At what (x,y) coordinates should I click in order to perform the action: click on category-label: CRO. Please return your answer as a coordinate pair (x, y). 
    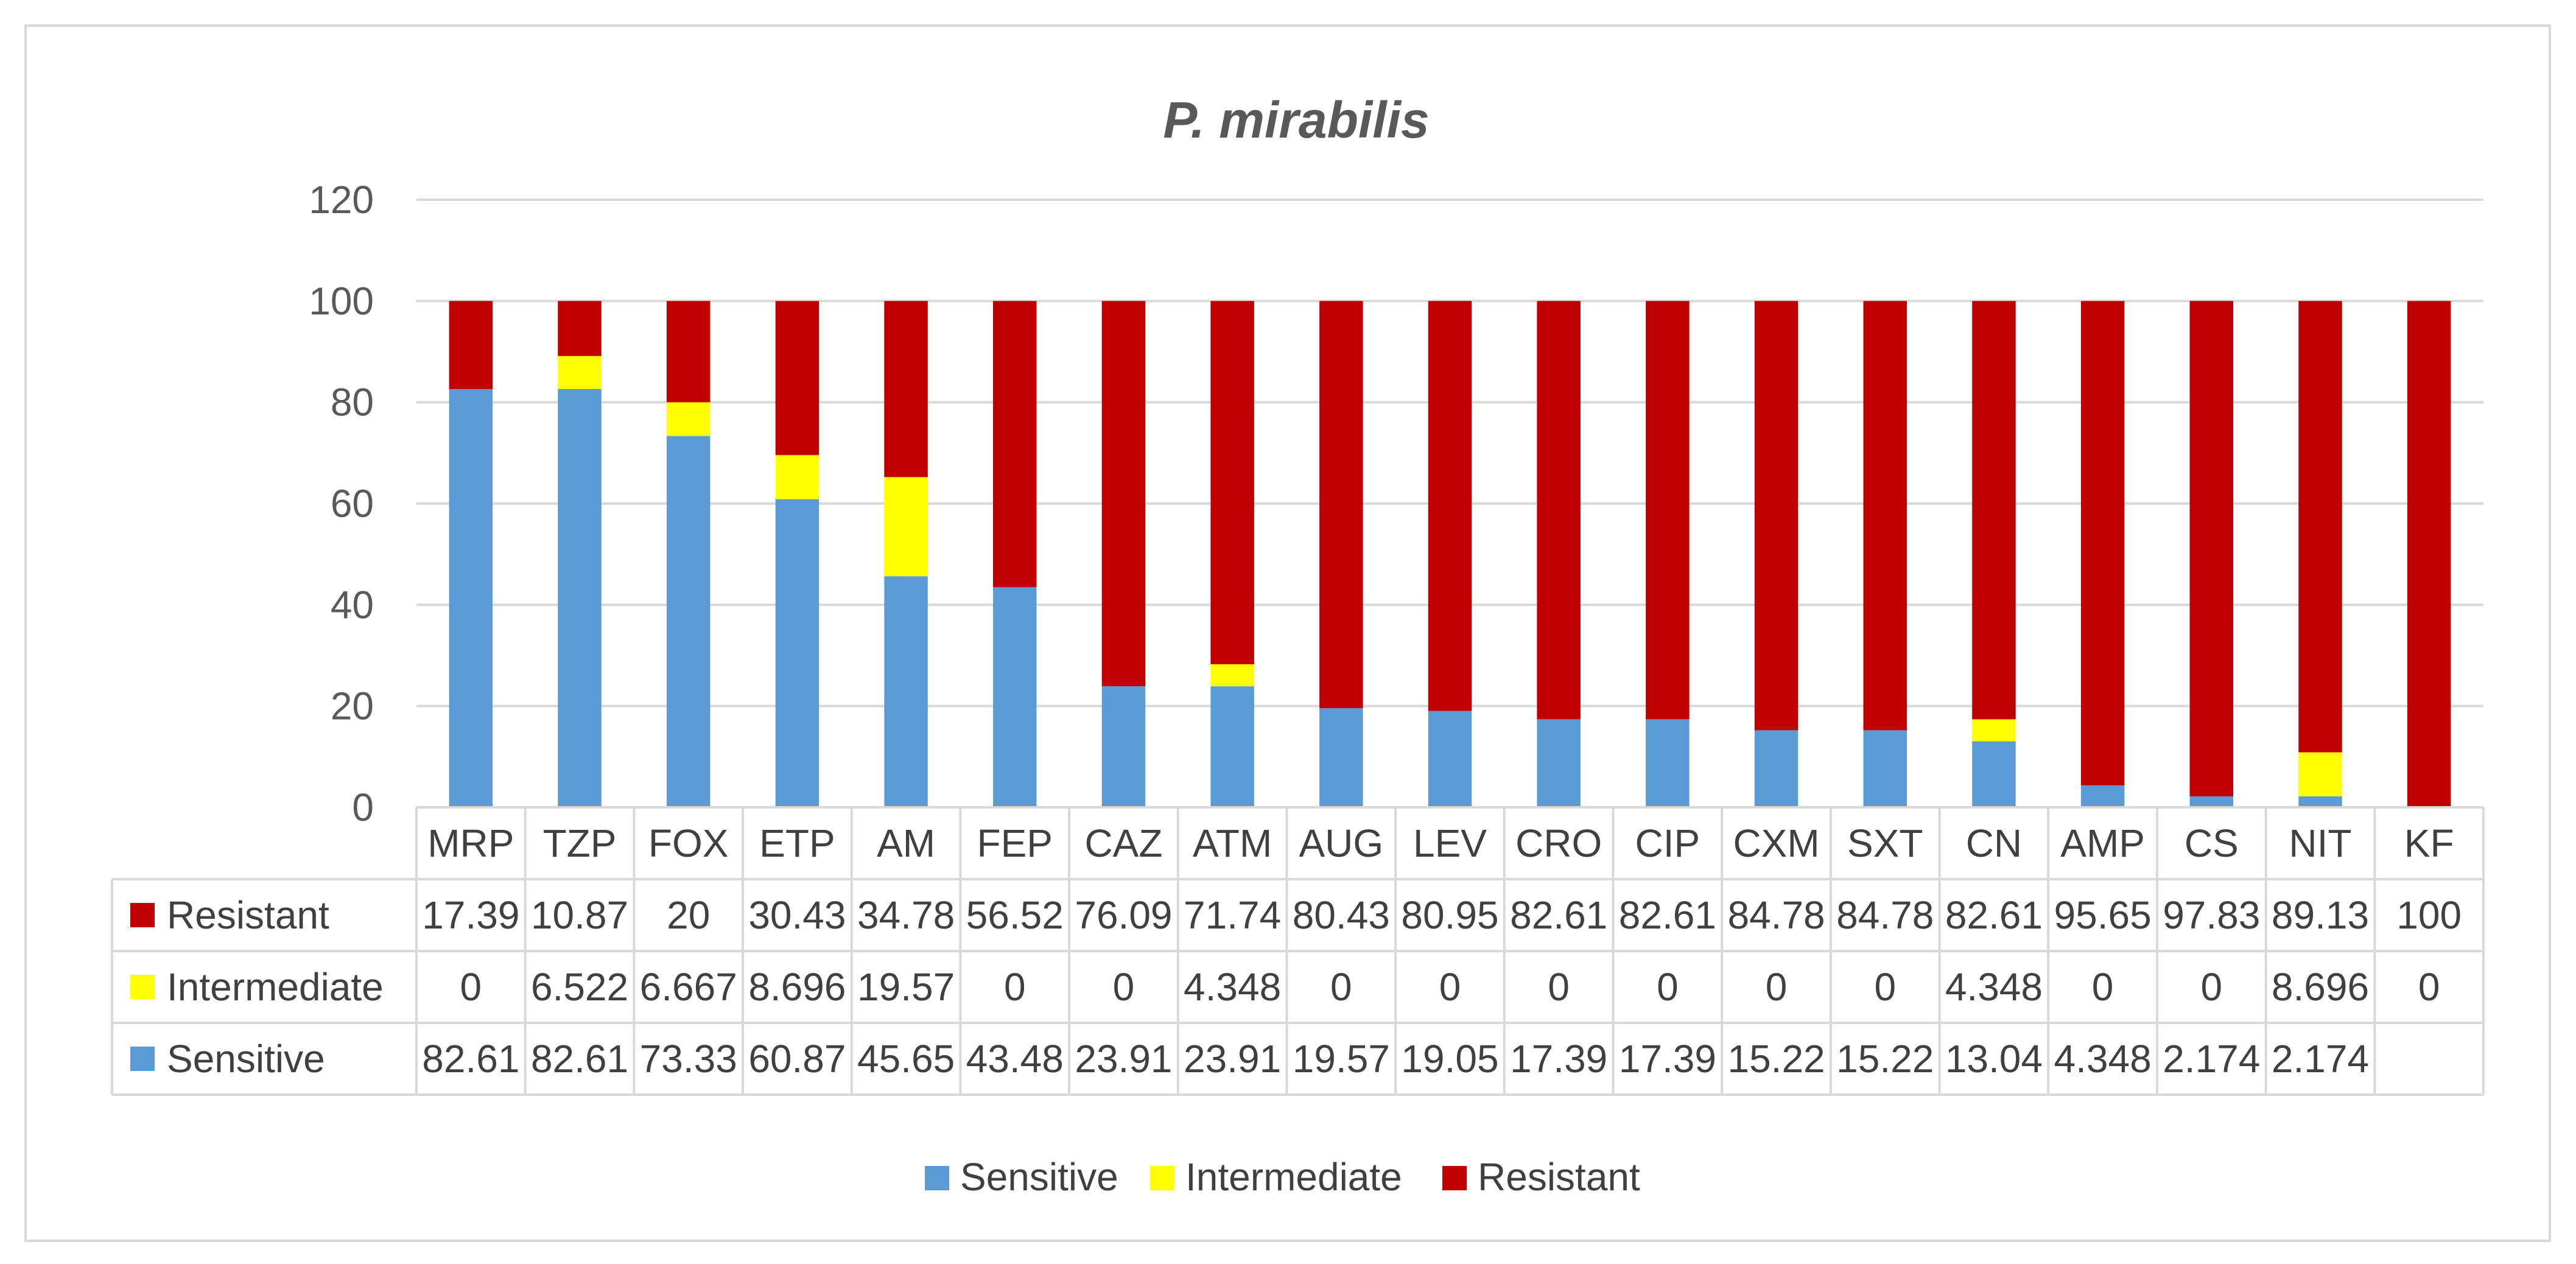
    Looking at the image, I should click on (1558, 843).